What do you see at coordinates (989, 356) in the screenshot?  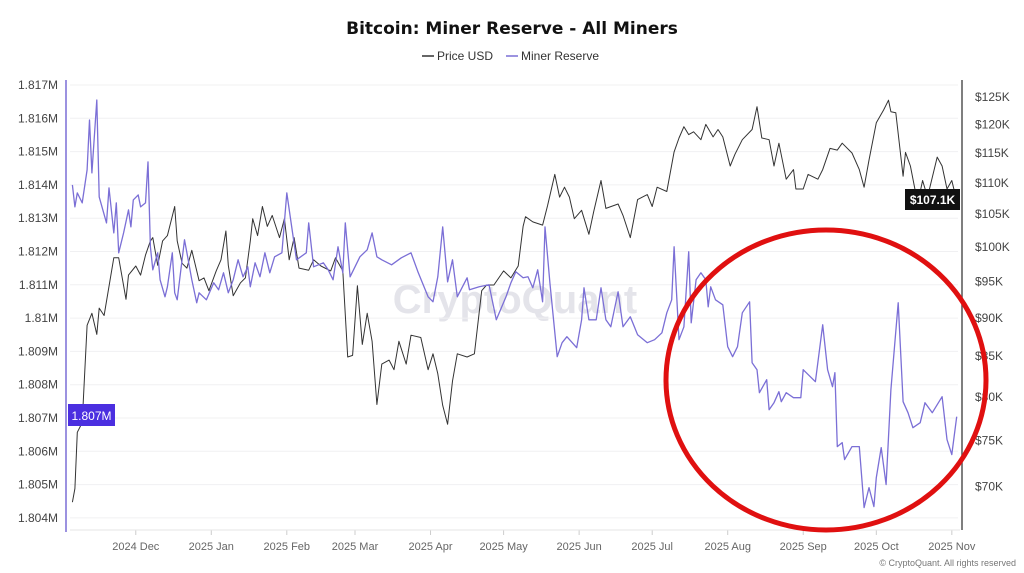 I see `right-tick-label: $85K` at bounding box center [989, 356].